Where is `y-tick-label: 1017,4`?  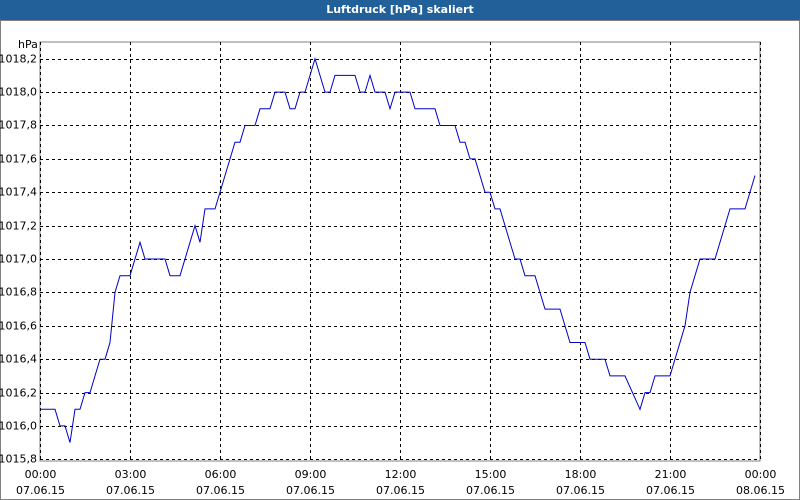
y-tick-label: 1017,4 is located at coordinates (18, 192).